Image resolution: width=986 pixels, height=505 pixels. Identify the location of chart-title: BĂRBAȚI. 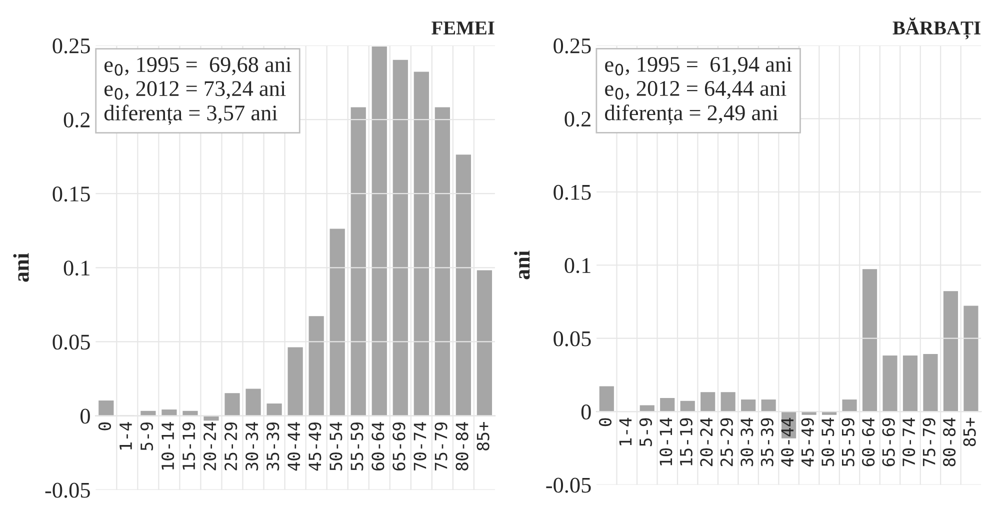
(936, 29).